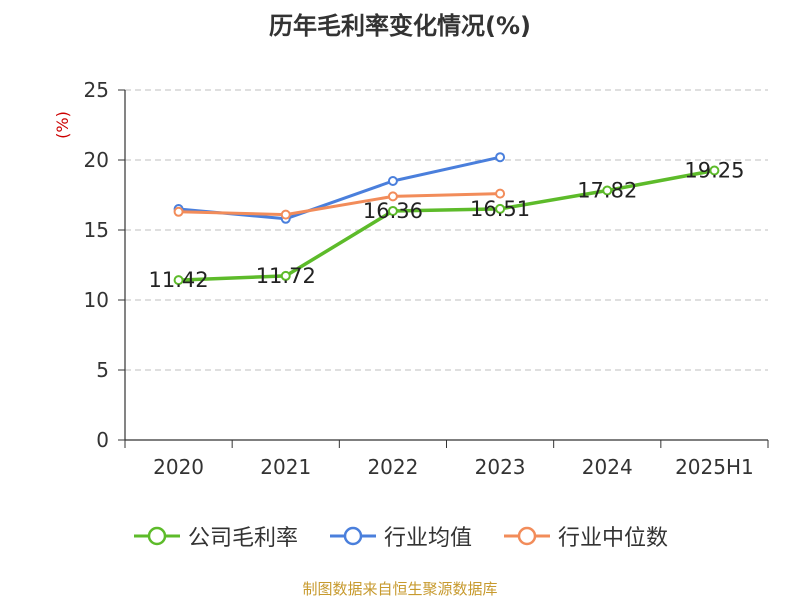  I want to click on legend-item: 行业中位数, so click(585, 536).